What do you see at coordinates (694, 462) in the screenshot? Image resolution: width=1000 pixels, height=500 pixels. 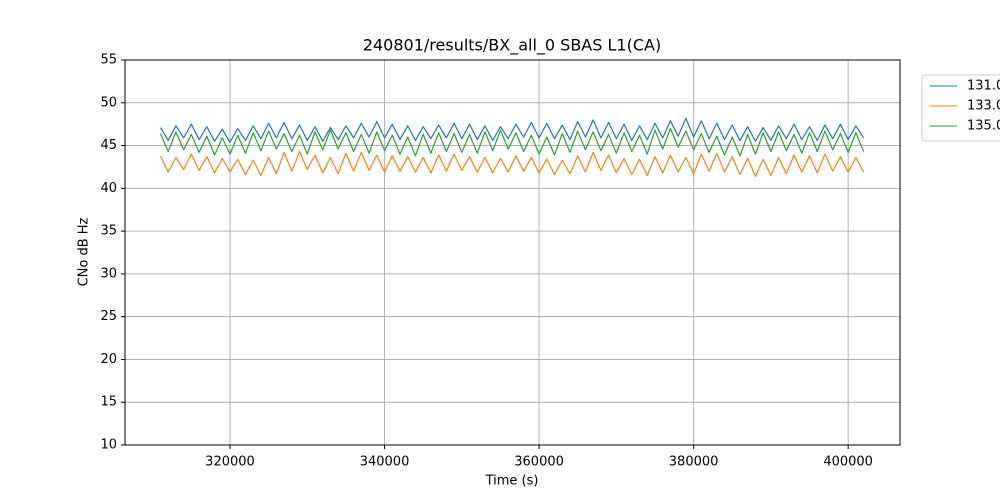 I see `x-tick-label: 380000` at bounding box center [694, 462].